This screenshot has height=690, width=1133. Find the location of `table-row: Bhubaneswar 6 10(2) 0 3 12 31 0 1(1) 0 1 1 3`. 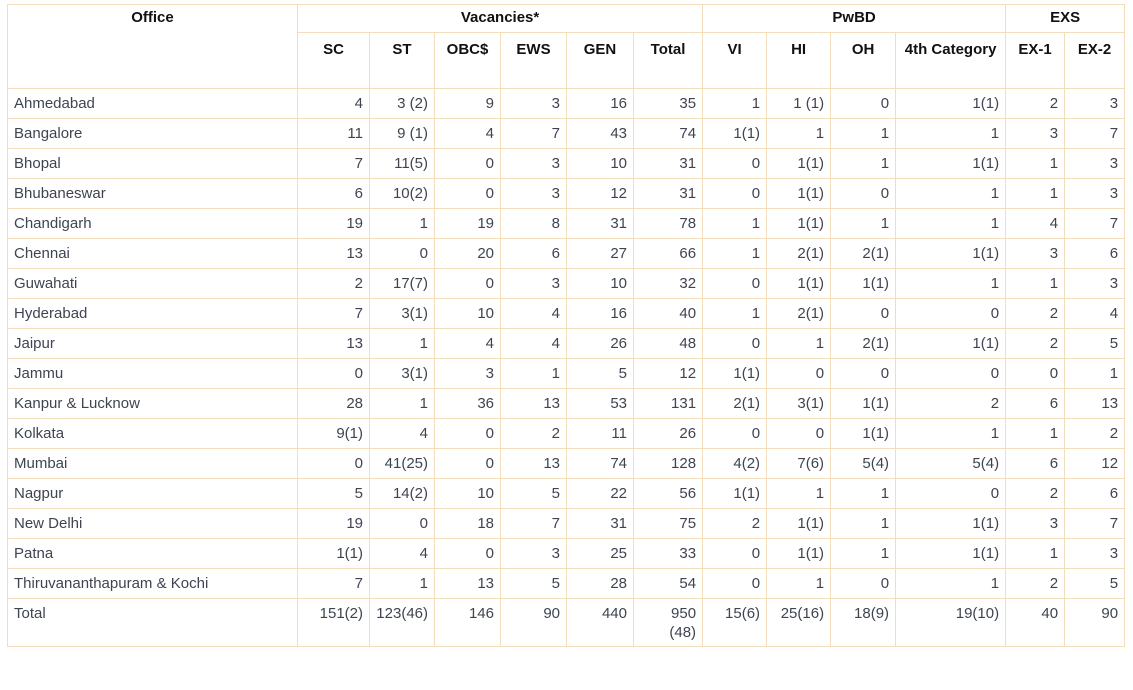

table-row: Bhubaneswar 6 10(2) 0 3 12 31 0 1(1) 0 1 1 3 is located at coordinates (566, 193).